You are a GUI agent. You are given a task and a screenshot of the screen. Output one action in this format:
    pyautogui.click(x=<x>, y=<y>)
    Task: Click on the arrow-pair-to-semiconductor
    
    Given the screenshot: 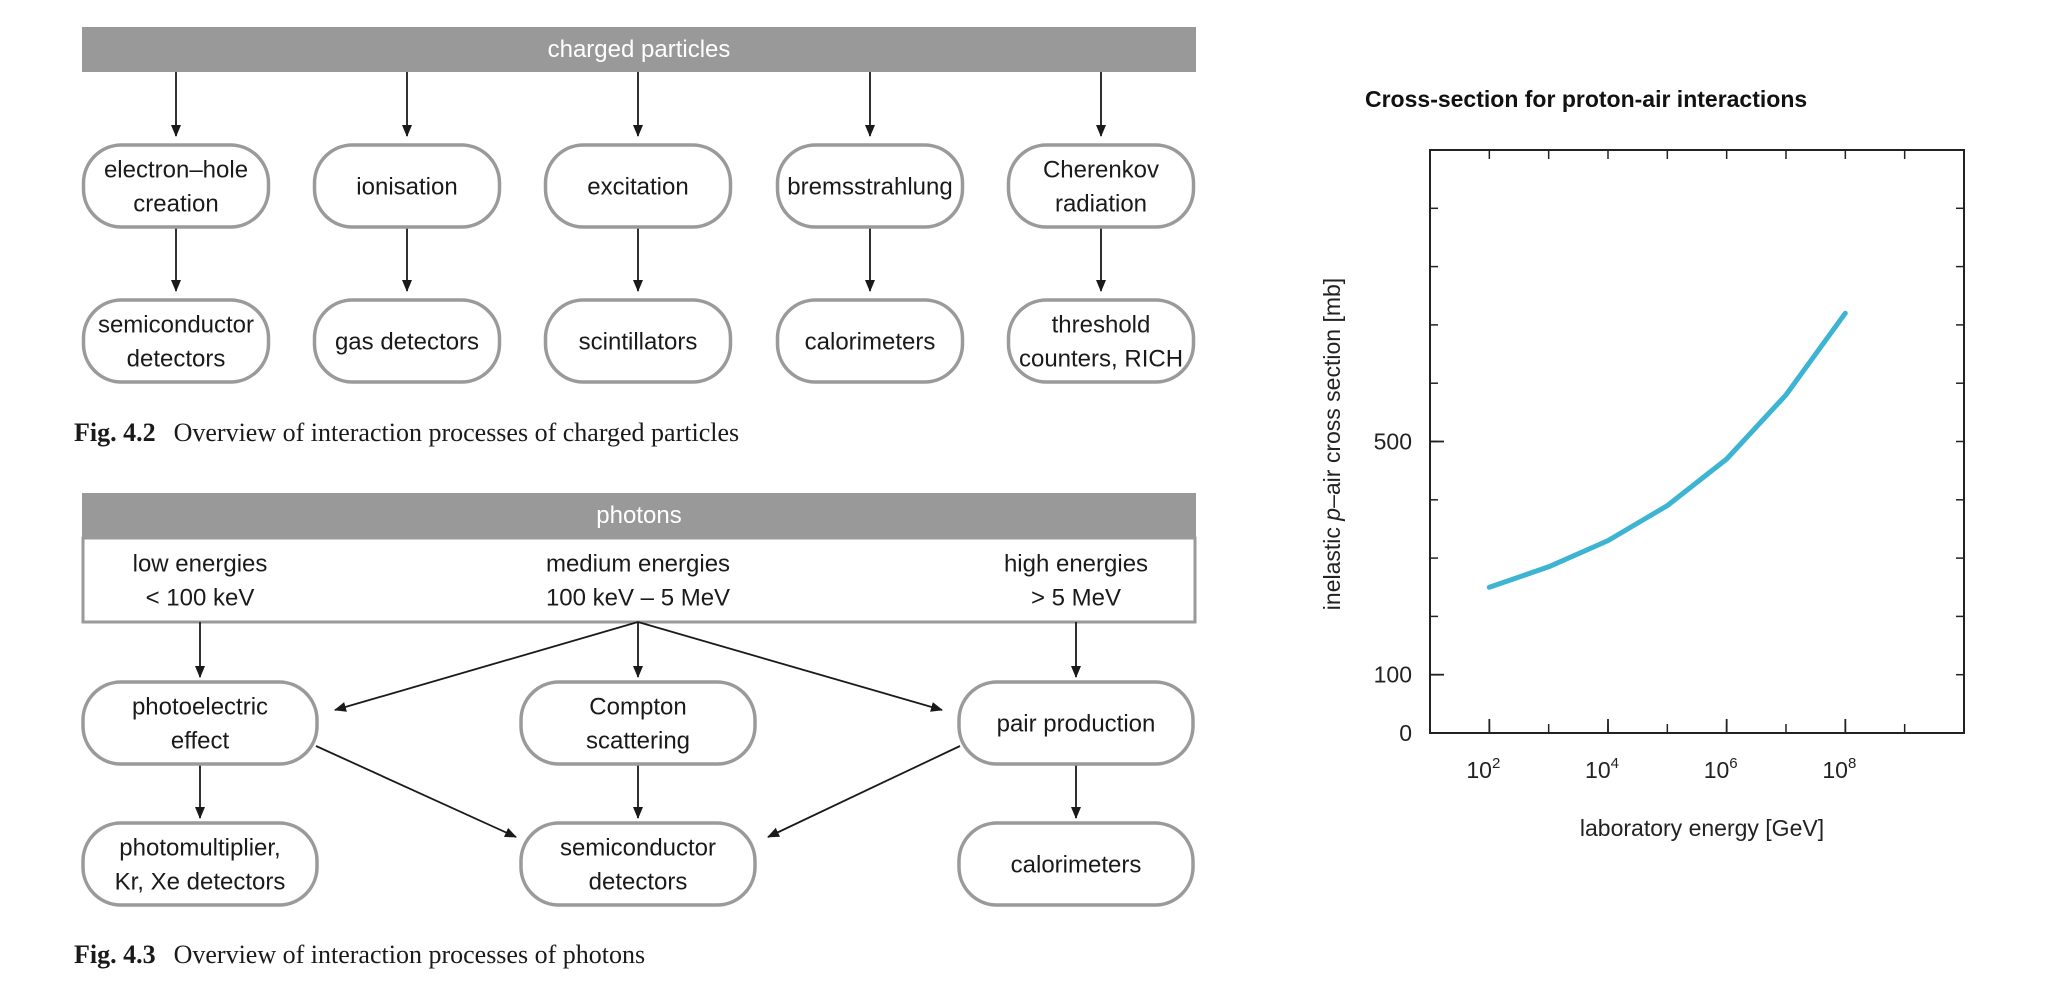 What is the action you would take?
    pyautogui.click(x=864, y=791)
    